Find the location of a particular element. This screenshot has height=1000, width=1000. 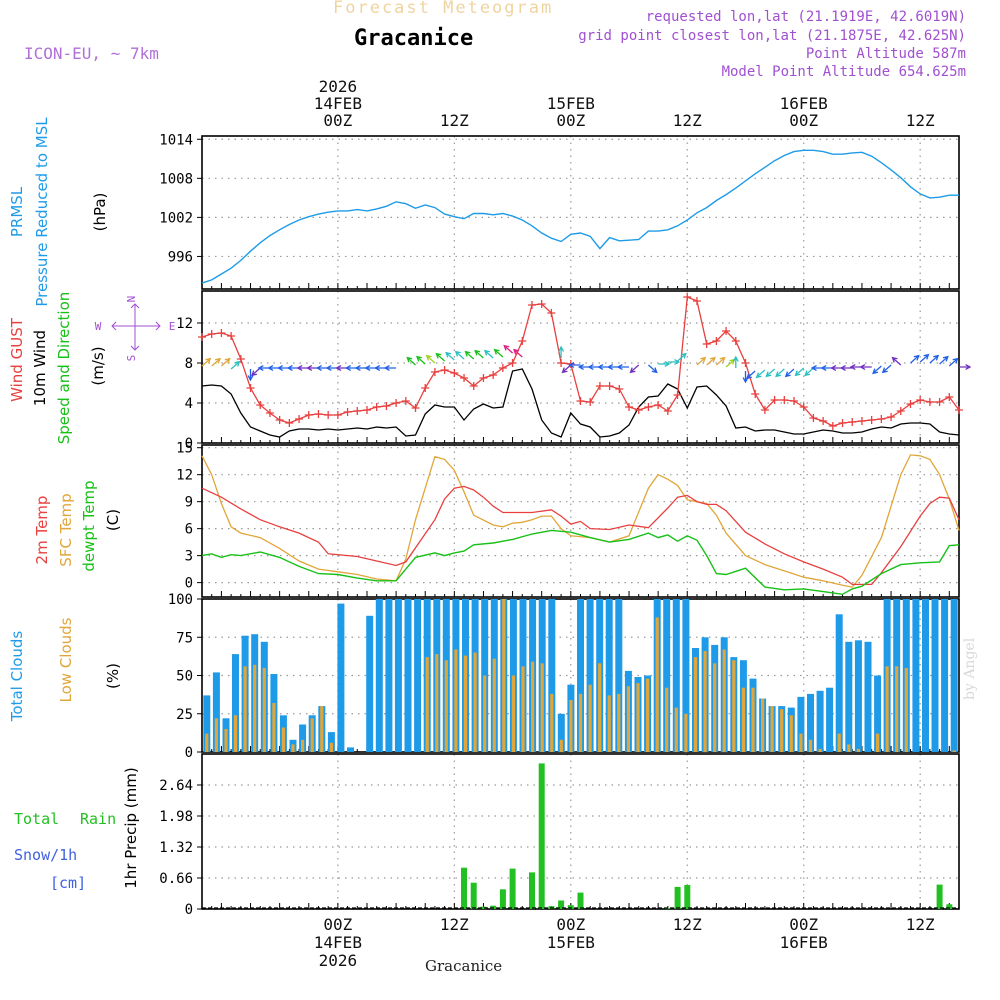

y-tick-label: 100 is located at coordinates (180, 600).